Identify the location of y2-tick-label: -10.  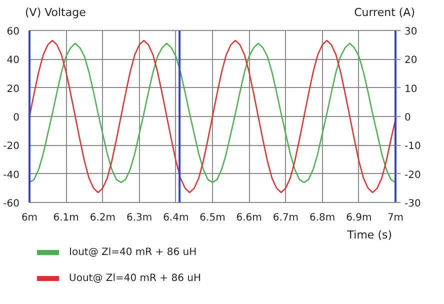
(412, 146).